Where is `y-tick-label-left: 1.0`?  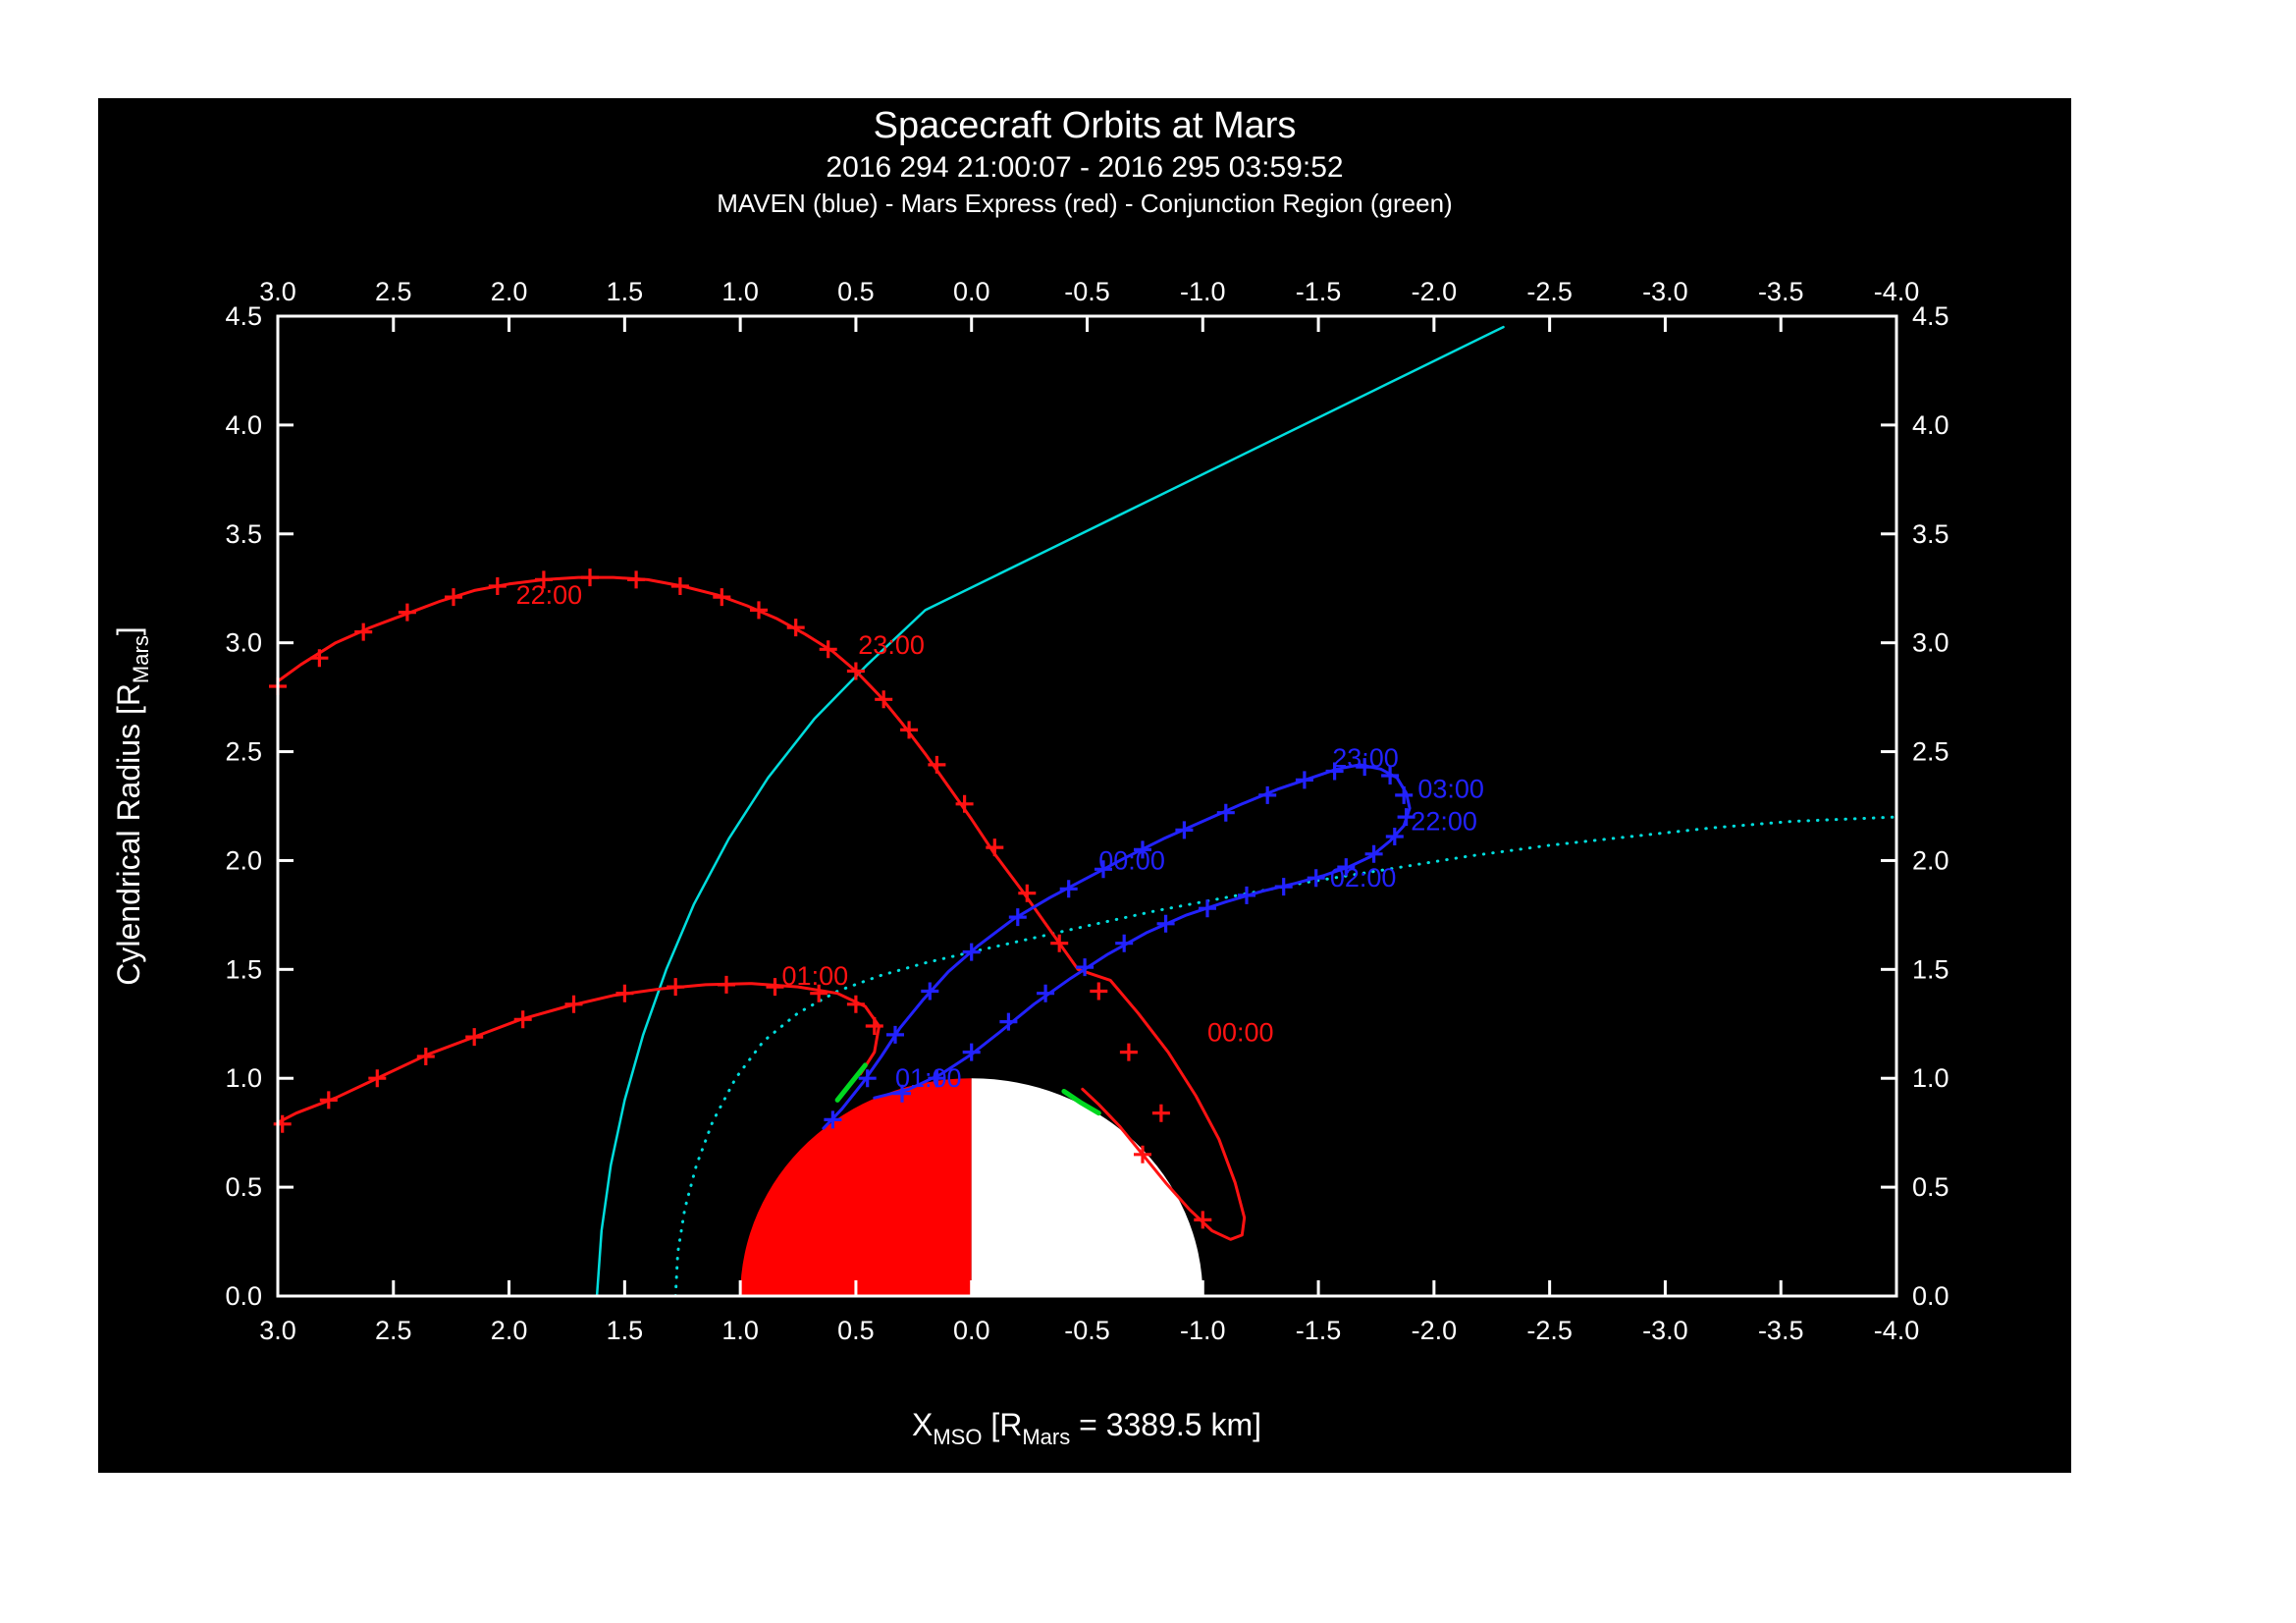 y-tick-label-left: 1.0 is located at coordinates (244, 1078).